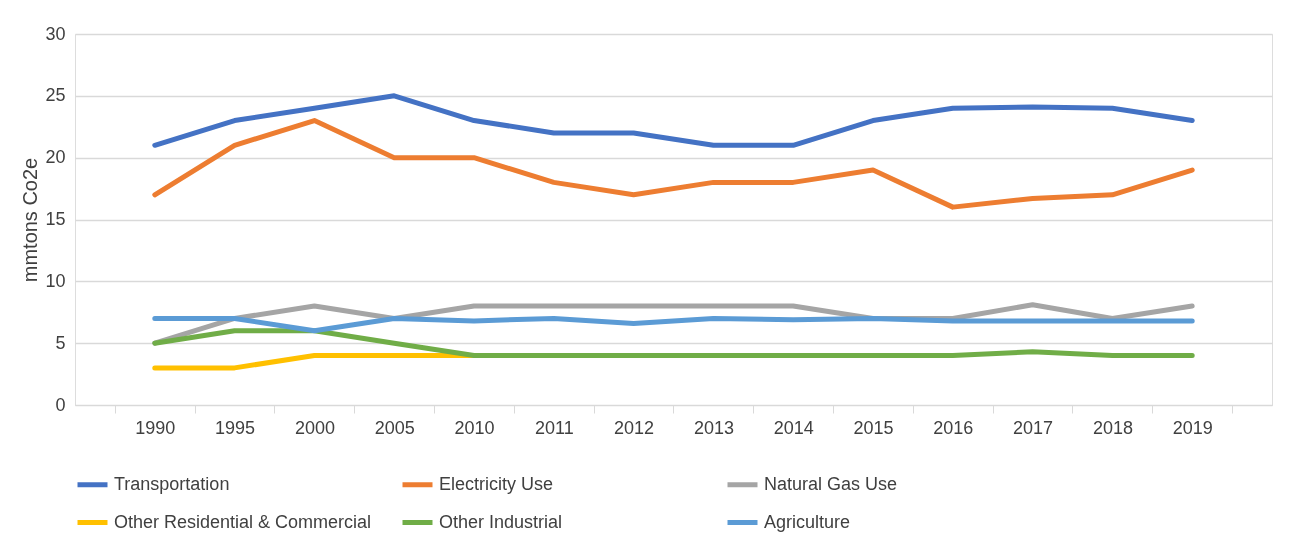 This screenshot has width=1297, height=548. I want to click on legend-label: Other Industrial, so click(501, 521).